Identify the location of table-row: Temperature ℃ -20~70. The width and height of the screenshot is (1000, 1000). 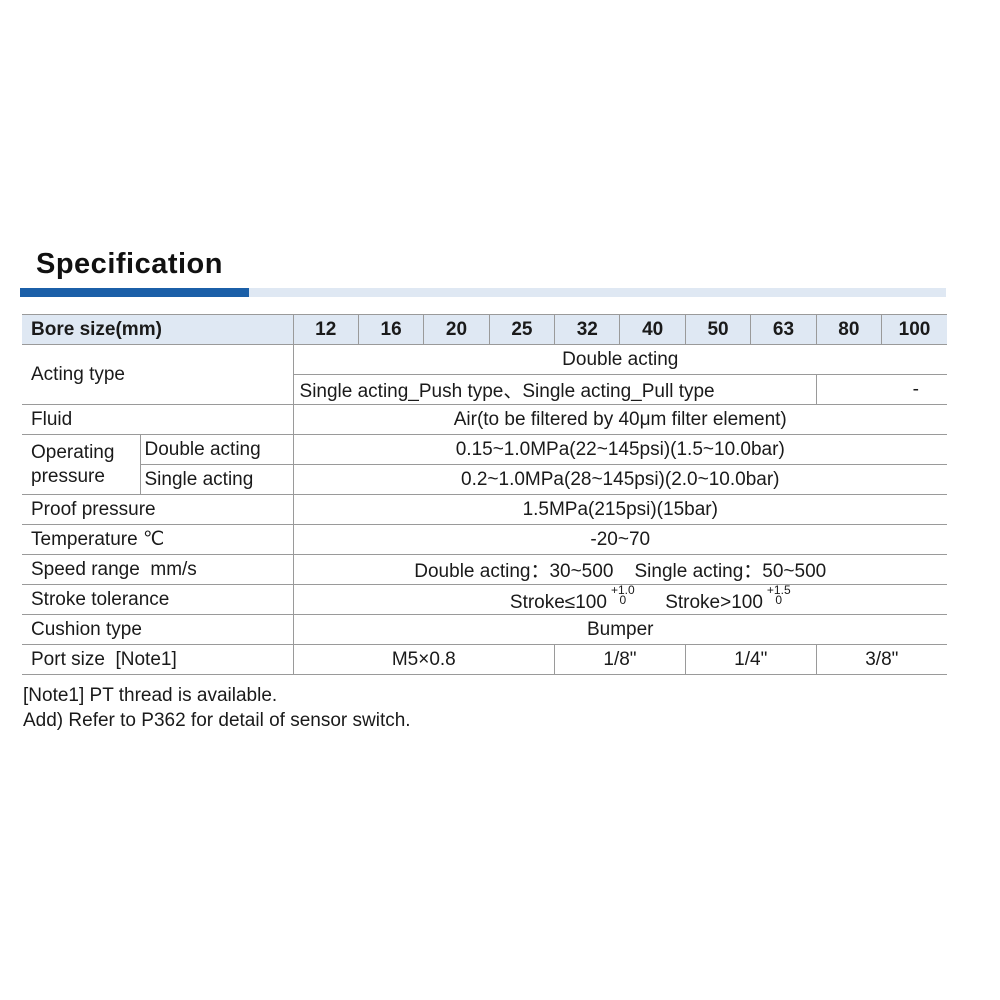
(484, 539).